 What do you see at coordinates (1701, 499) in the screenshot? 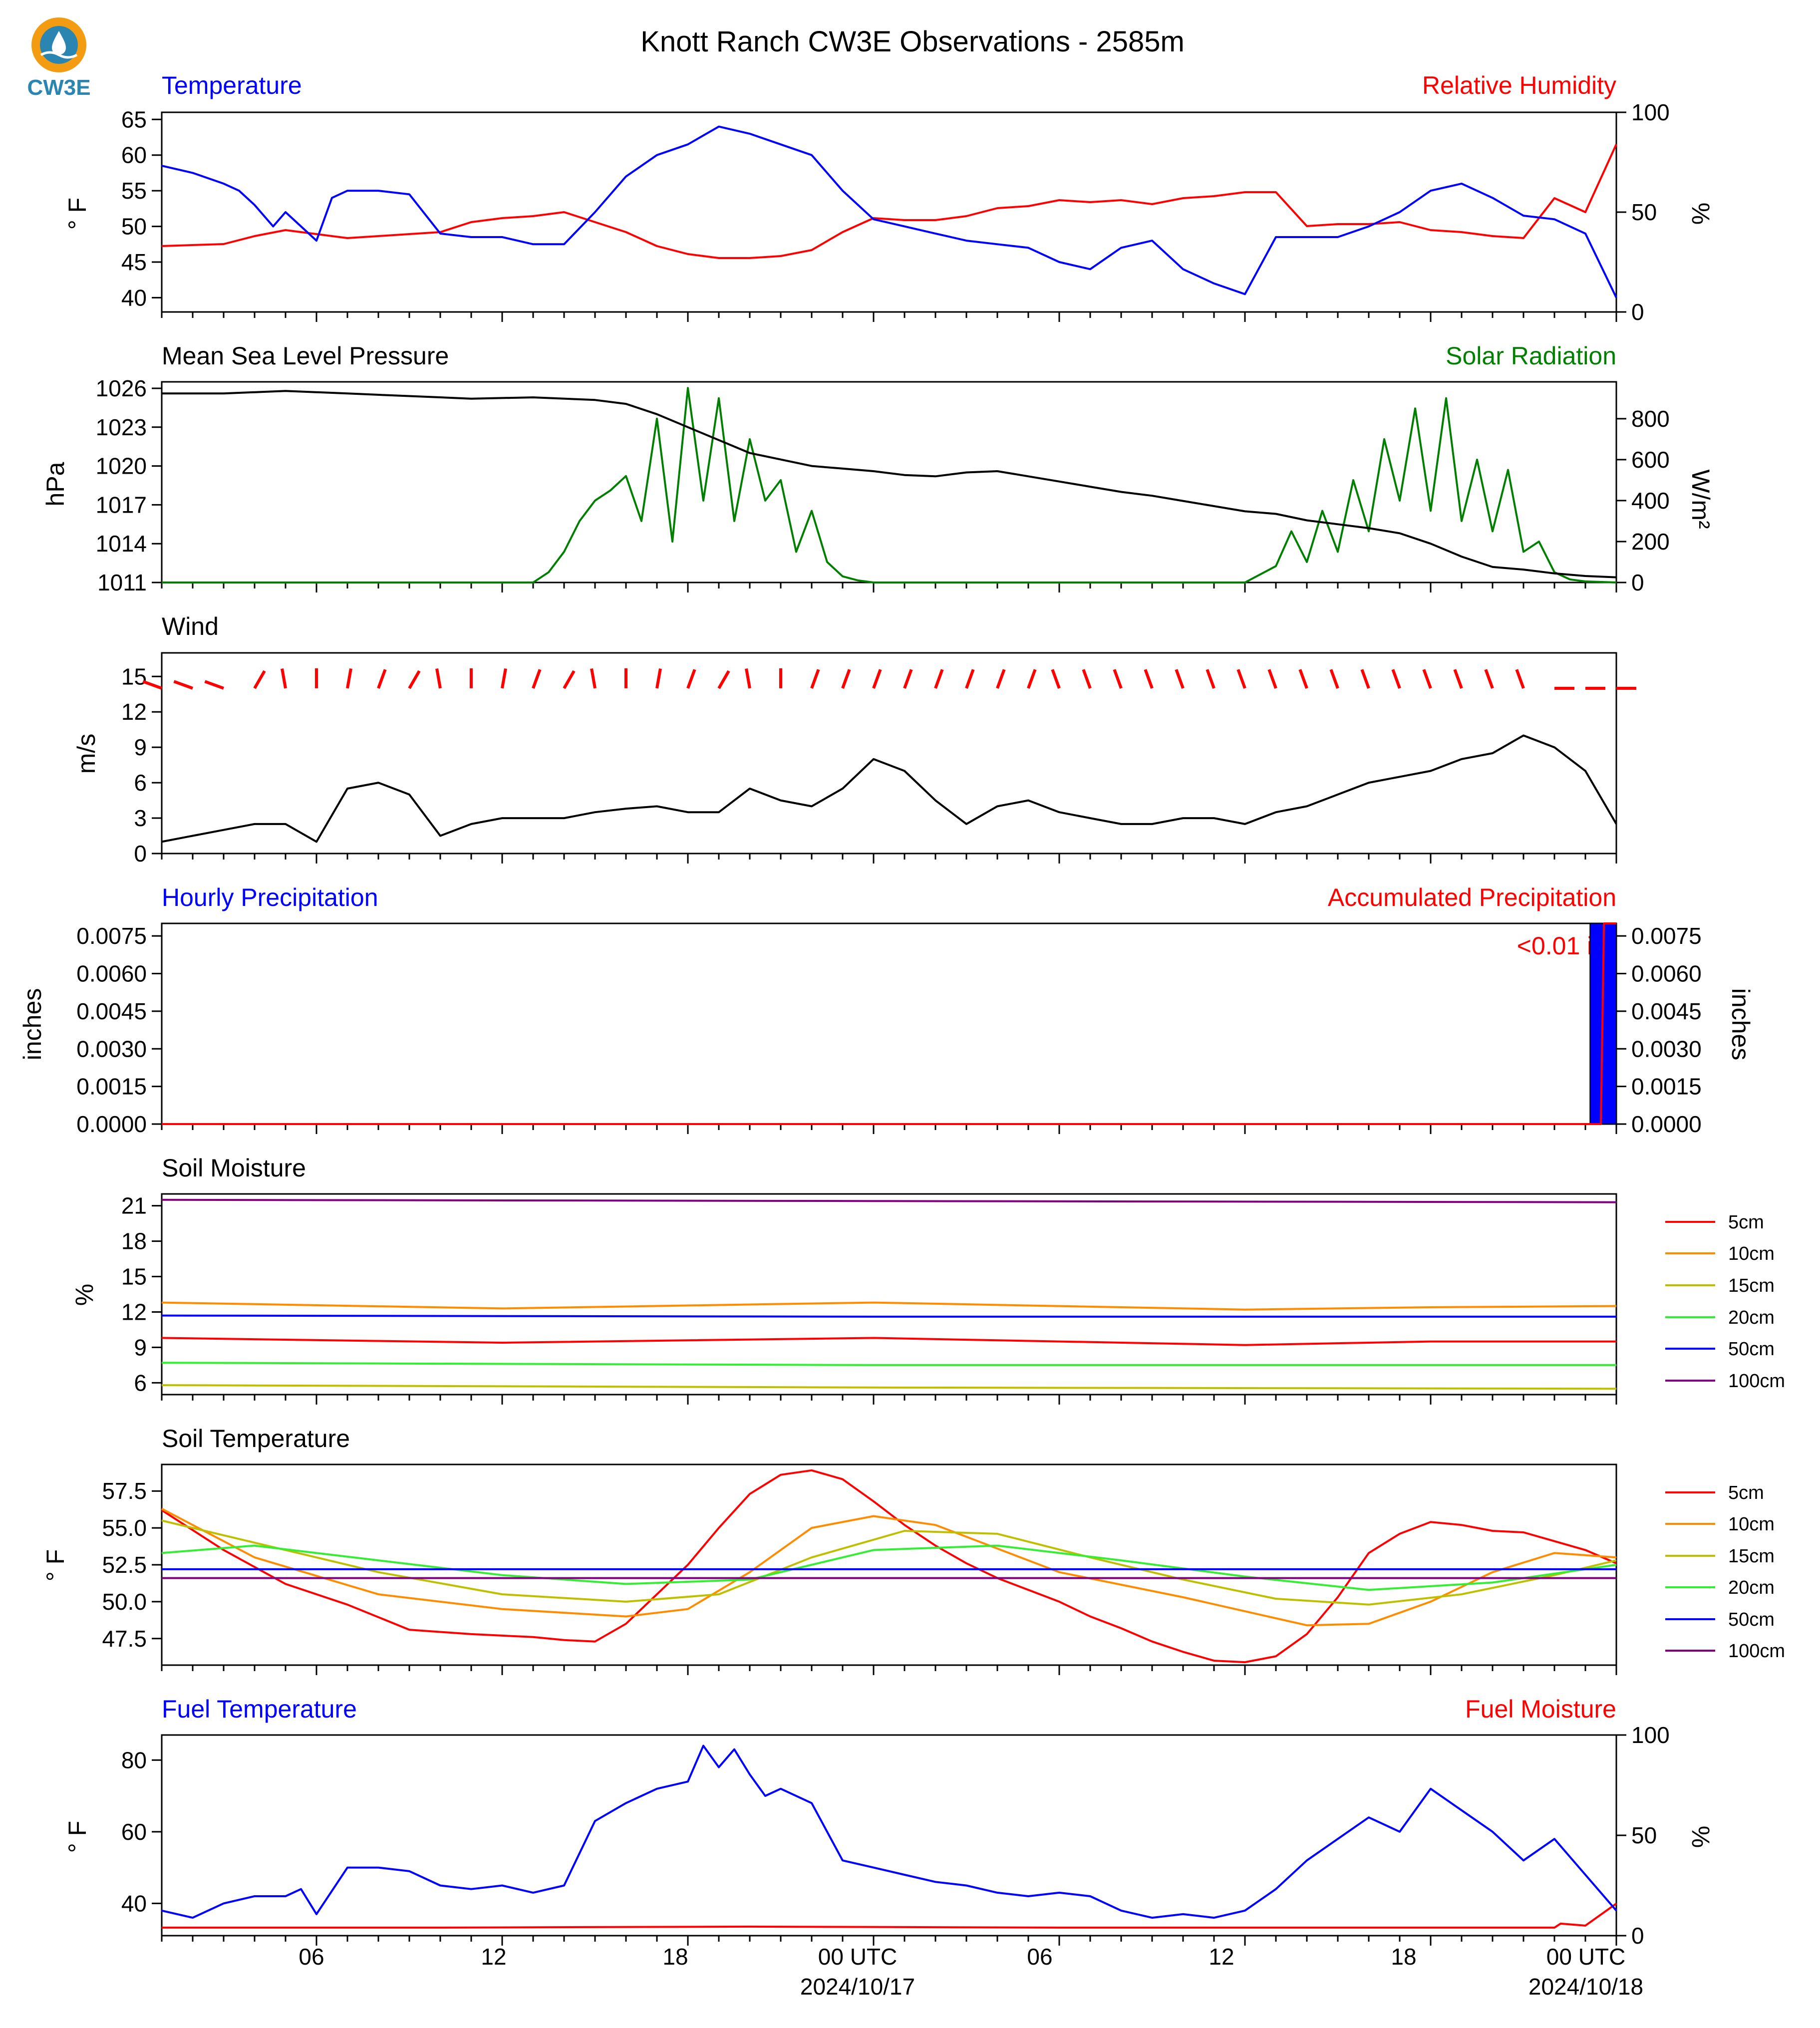
I see `solar-unit: W/m²` at bounding box center [1701, 499].